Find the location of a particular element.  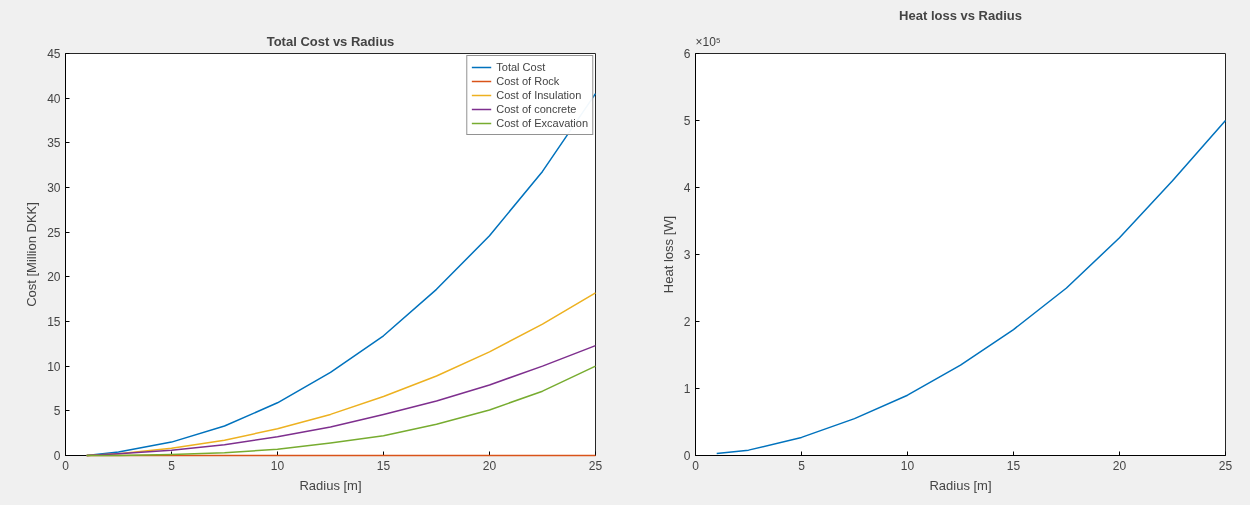

y-tick-label: 30 is located at coordinates (54, 188).